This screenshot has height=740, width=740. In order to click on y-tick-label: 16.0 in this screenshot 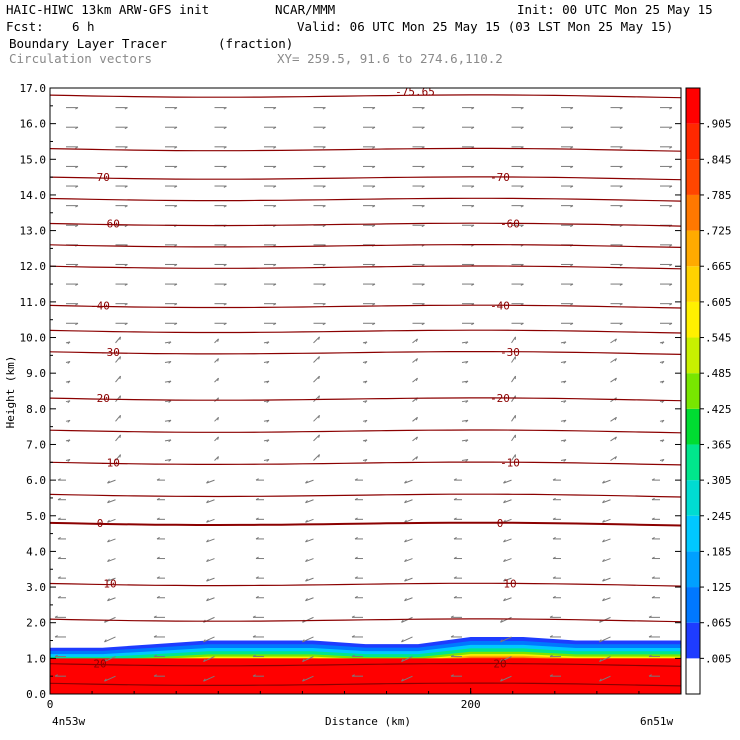, I will do `click(33, 124)`.